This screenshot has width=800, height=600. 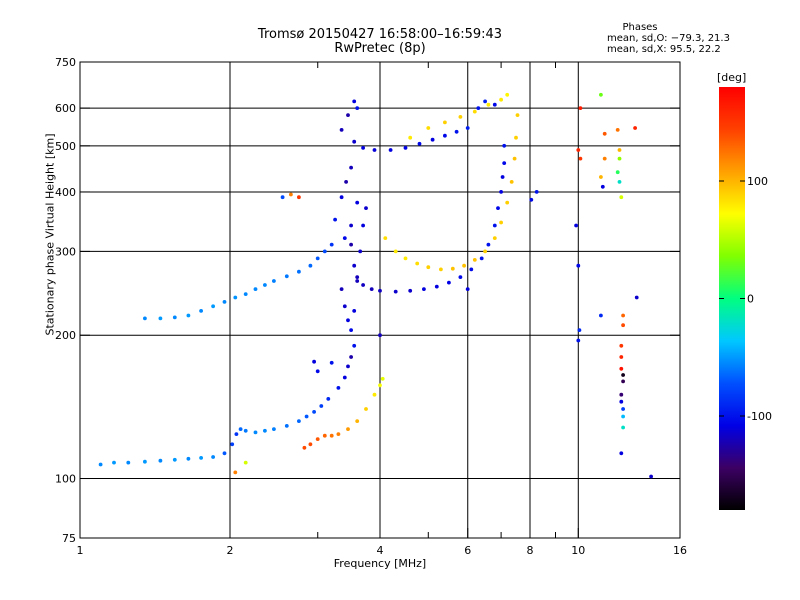 I want to click on y-tick-label: 750, so click(x=65, y=62).